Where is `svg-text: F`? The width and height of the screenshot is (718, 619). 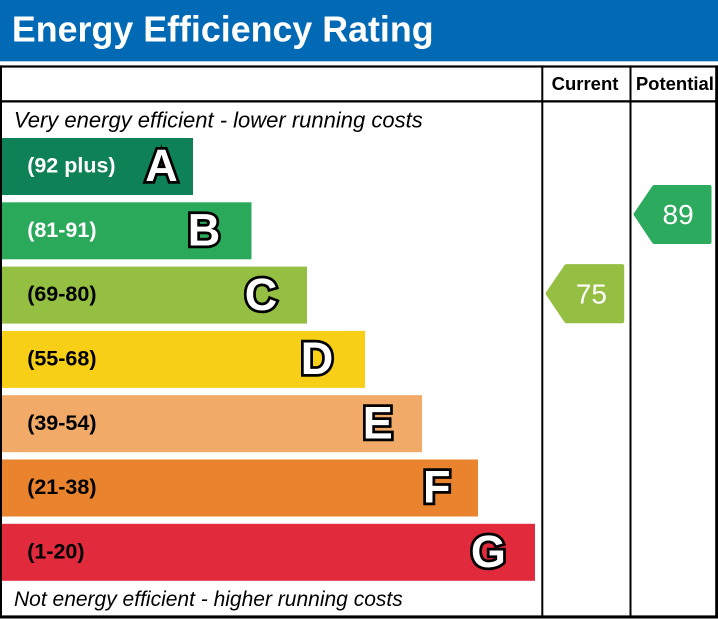 svg-text: F is located at coordinates (437, 487).